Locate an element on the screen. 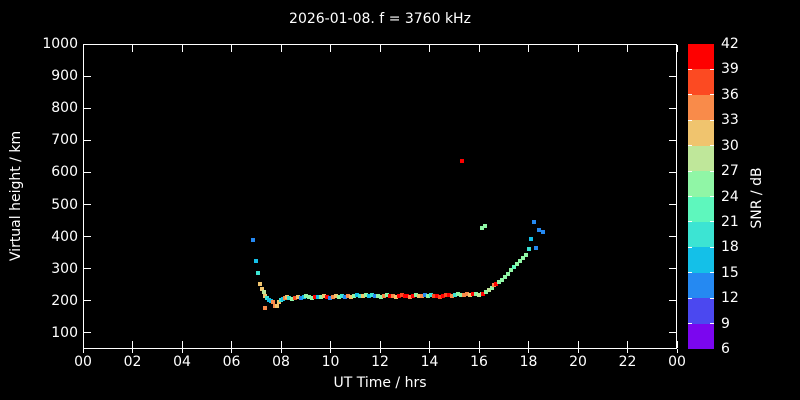 Image resolution: width=800 pixels, height=400 pixels. x-tick-label: 08 is located at coordinates (281, 362).